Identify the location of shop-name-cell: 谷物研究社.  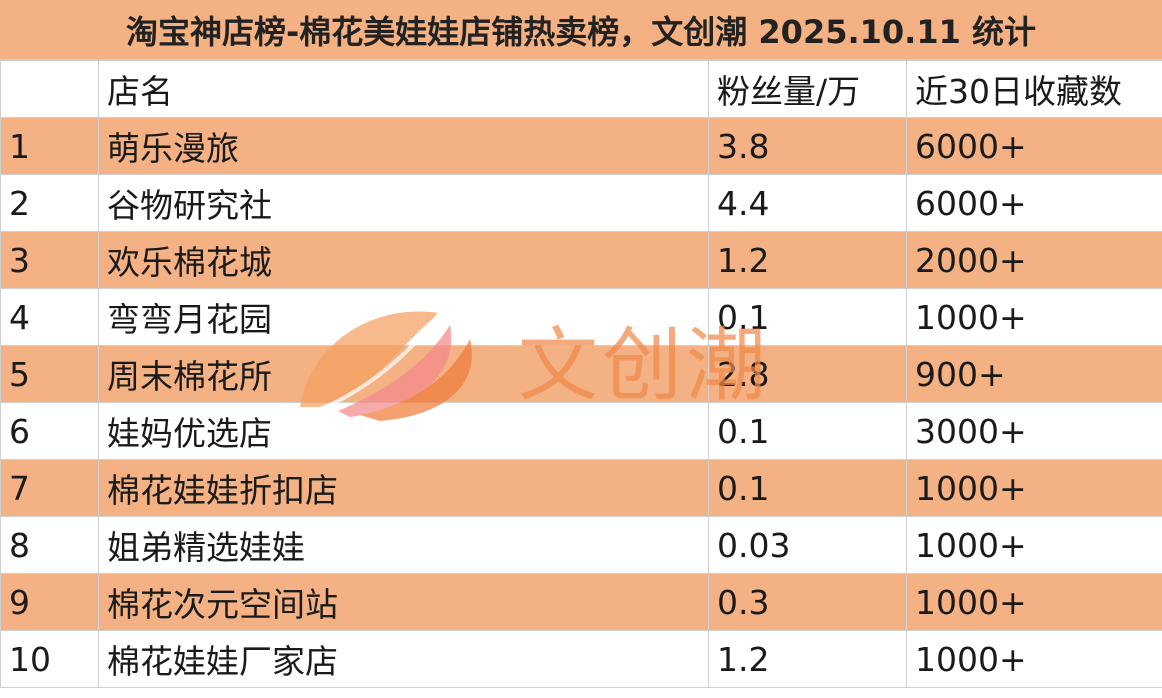
(403, 203).